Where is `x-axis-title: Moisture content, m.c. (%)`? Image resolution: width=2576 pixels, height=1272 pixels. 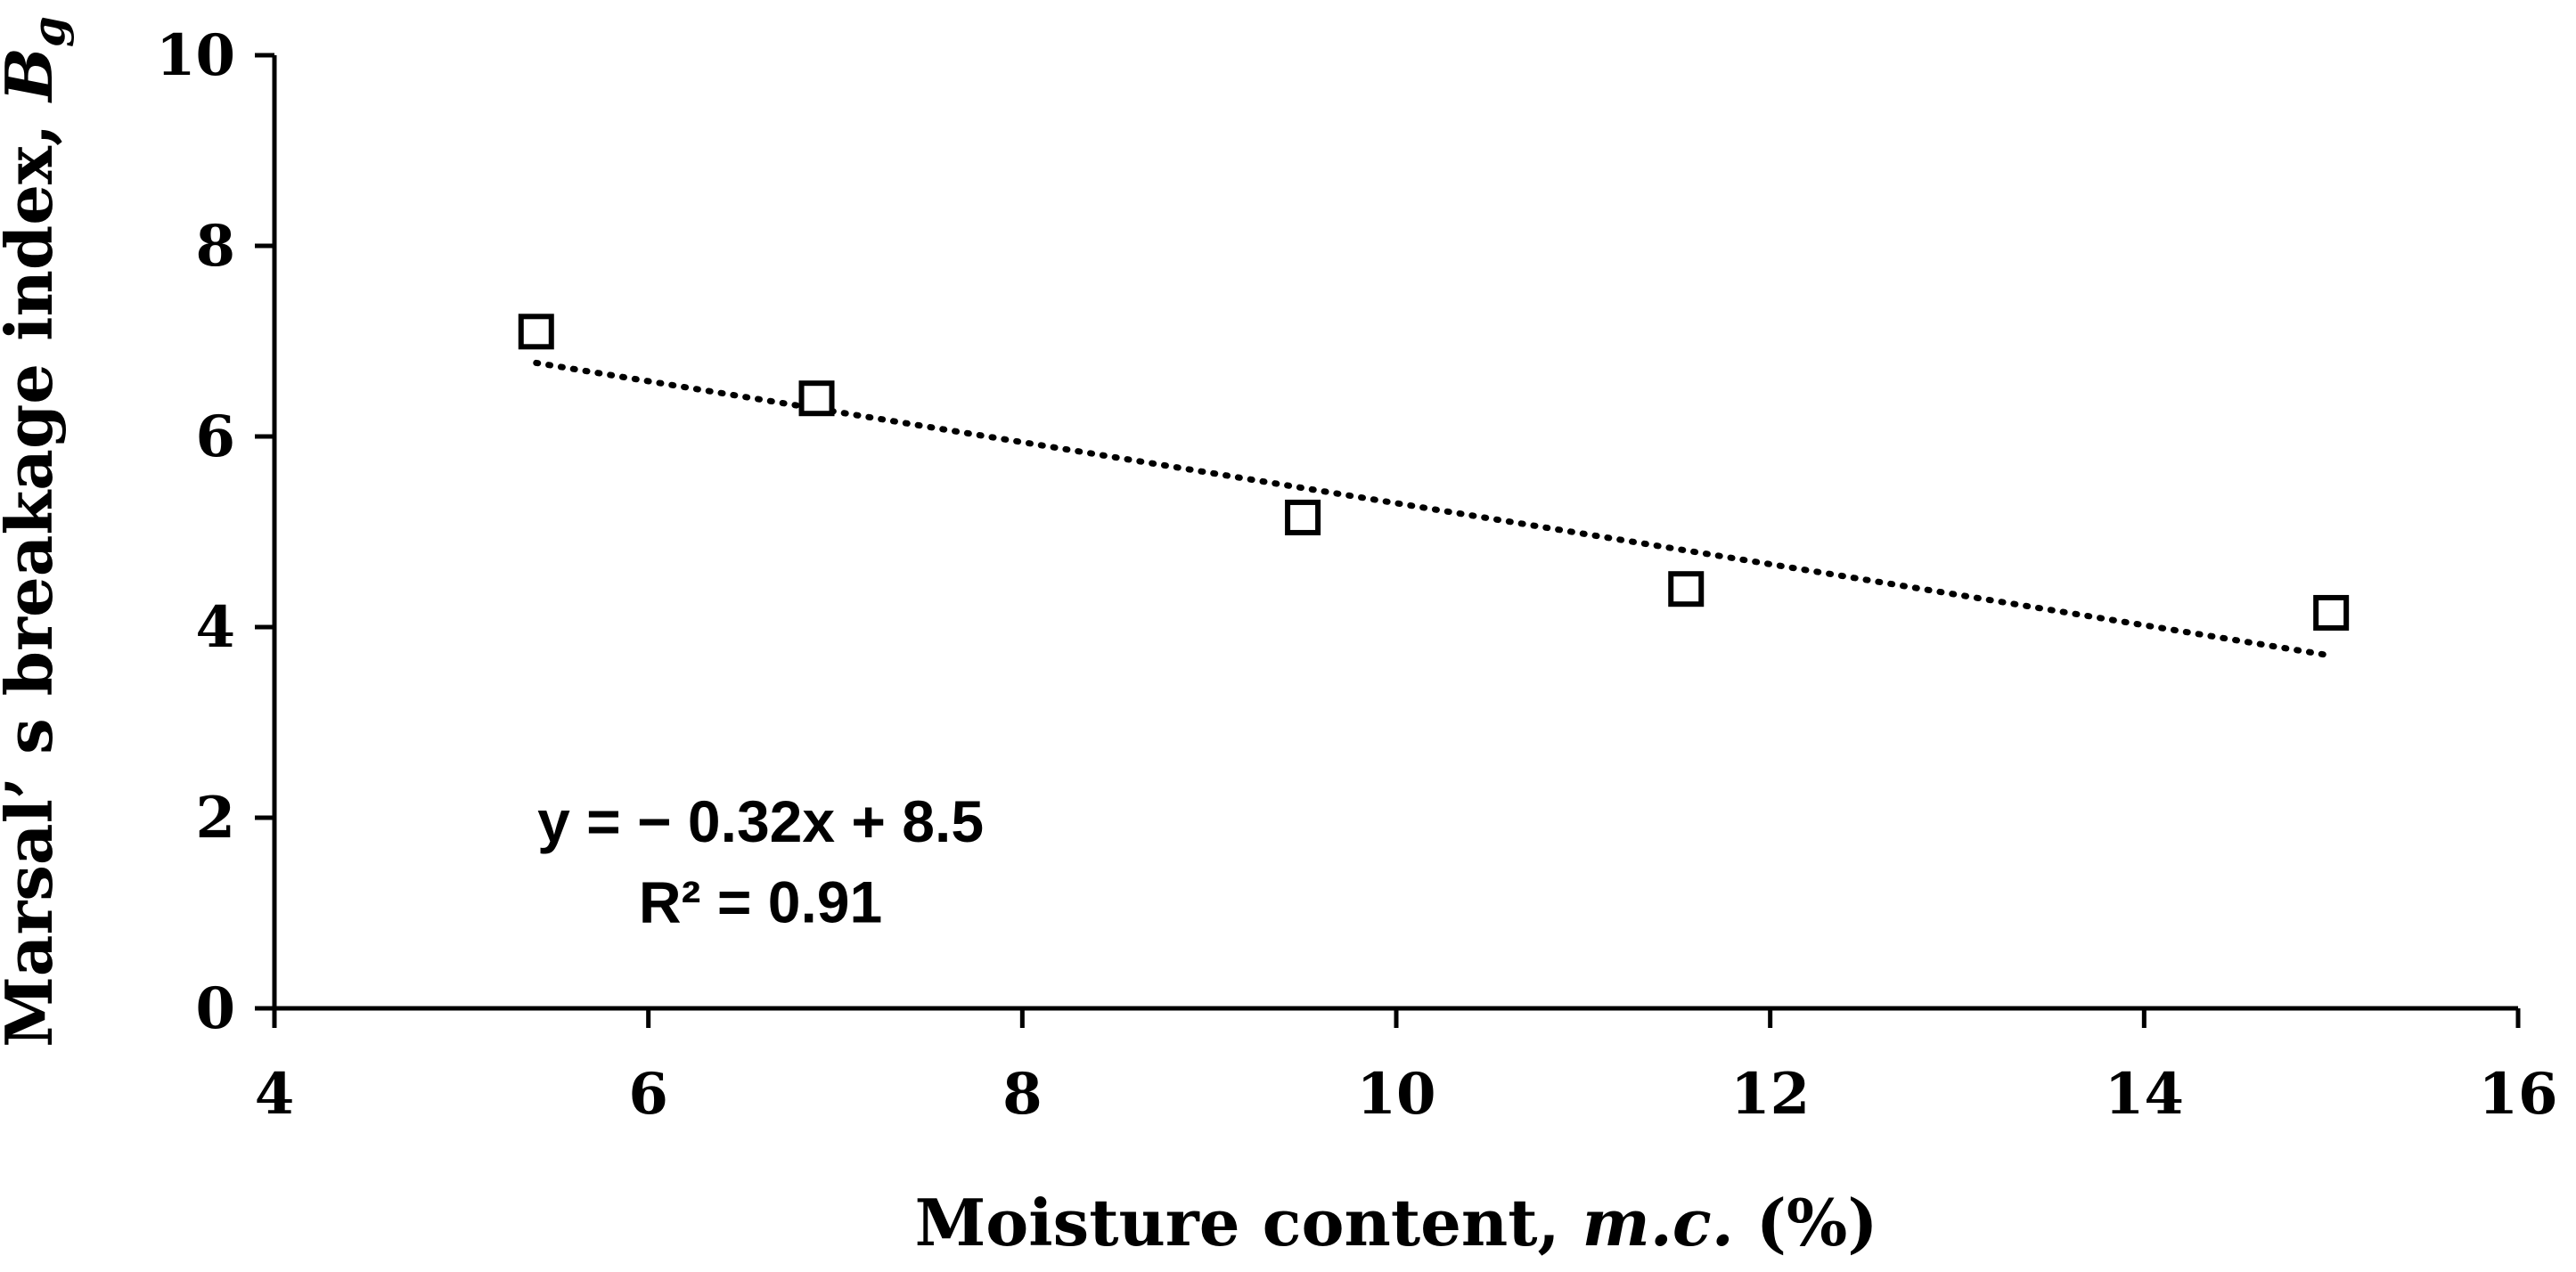 x-axis-title: Moisture content, m.c. (%) is located at coordinates (1396, 1222).